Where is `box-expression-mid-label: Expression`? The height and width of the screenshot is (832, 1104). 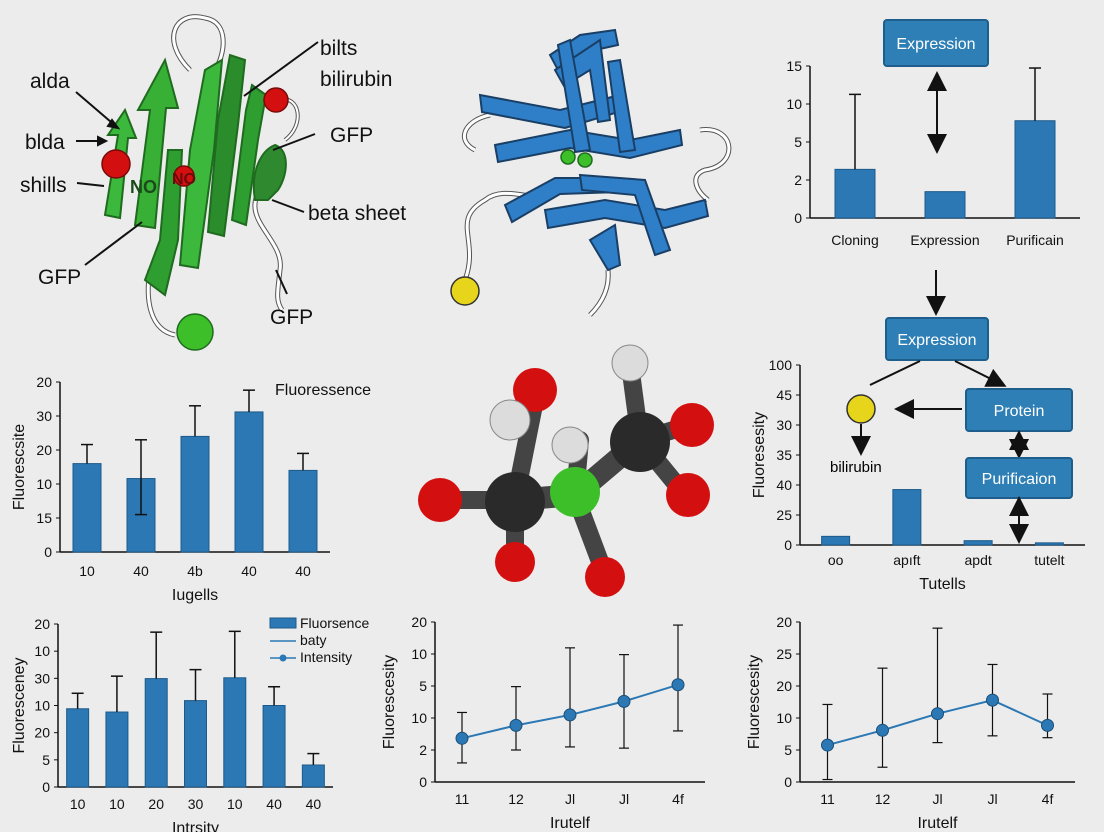 box-expression-mid-label: Expression is located at coordinates (936, 340).